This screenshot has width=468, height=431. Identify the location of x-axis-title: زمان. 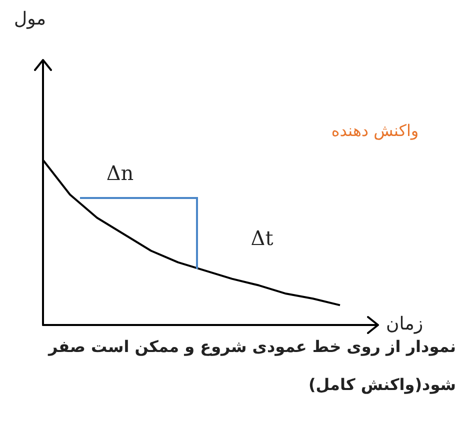
(405, 324).